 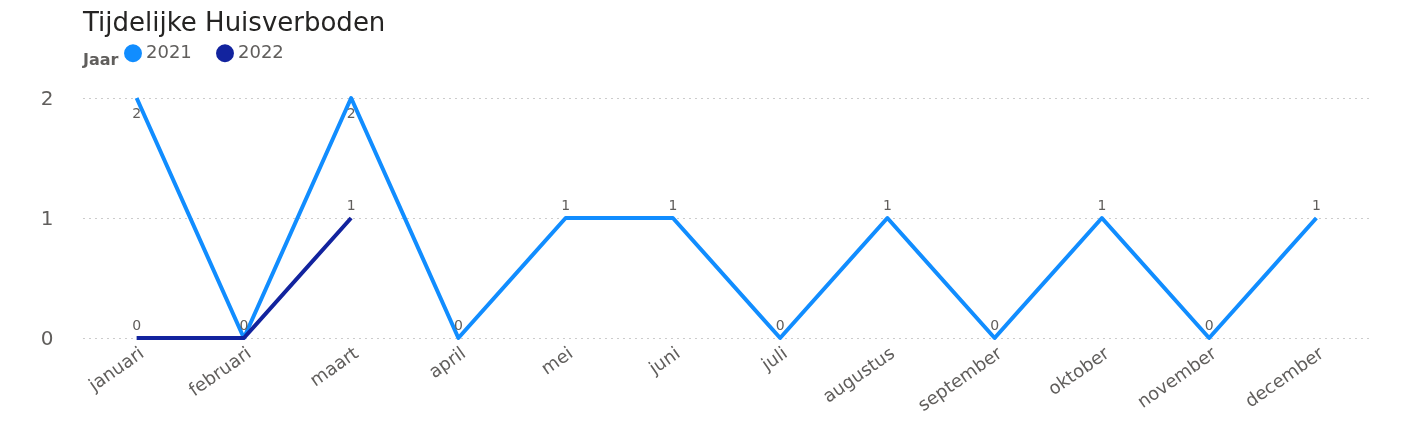 I want to click on x-tick-label: juli, so click(x=773, y=358).